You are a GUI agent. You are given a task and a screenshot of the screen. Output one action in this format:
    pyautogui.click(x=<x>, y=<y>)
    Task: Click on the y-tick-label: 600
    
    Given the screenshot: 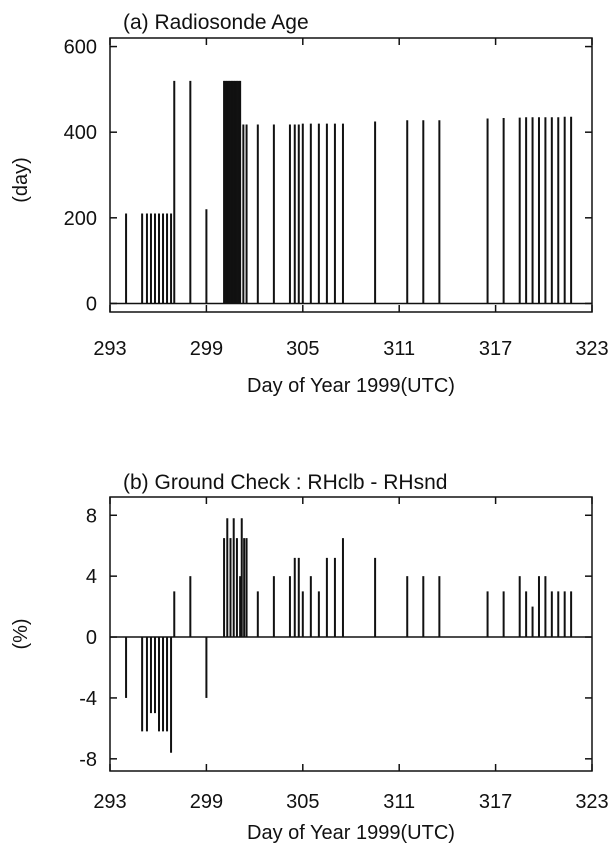 What is the action you would take?
    pyautogui.click(x=80, y=48)
    